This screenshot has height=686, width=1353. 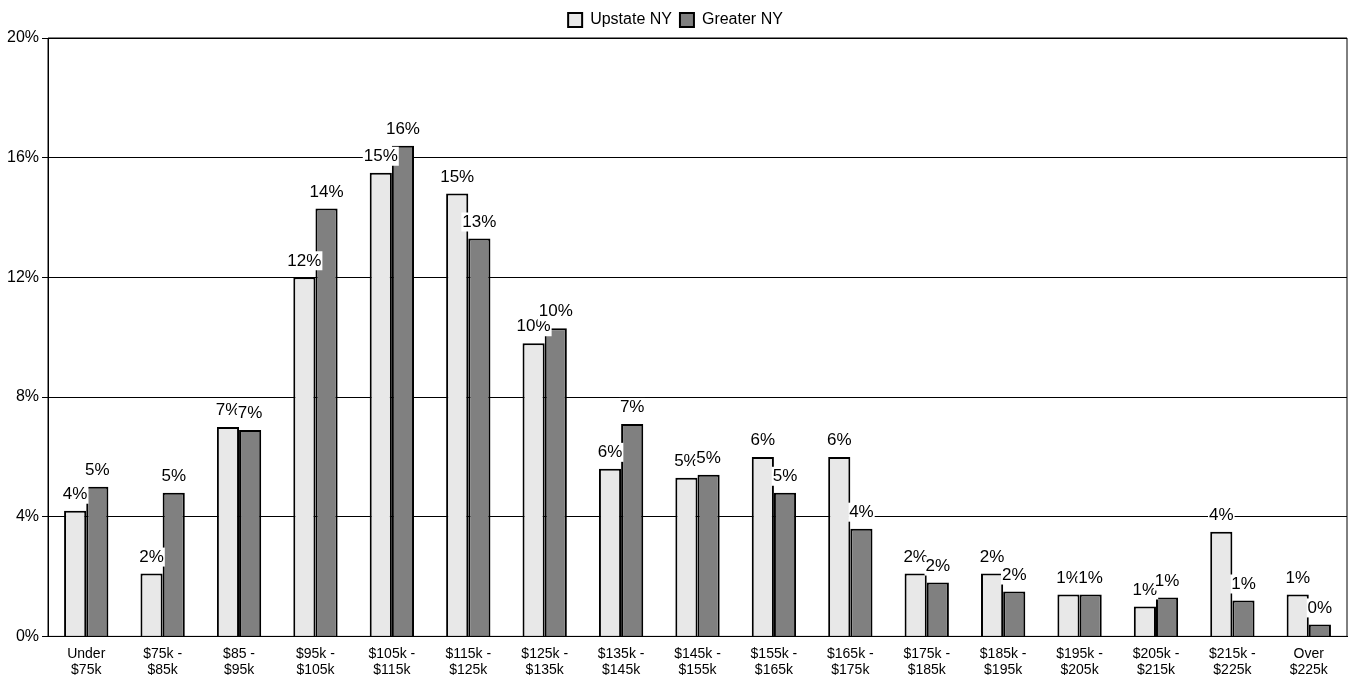 I want to click on x-tick-label: $215k - $225k, so click(x=1233, y=661).